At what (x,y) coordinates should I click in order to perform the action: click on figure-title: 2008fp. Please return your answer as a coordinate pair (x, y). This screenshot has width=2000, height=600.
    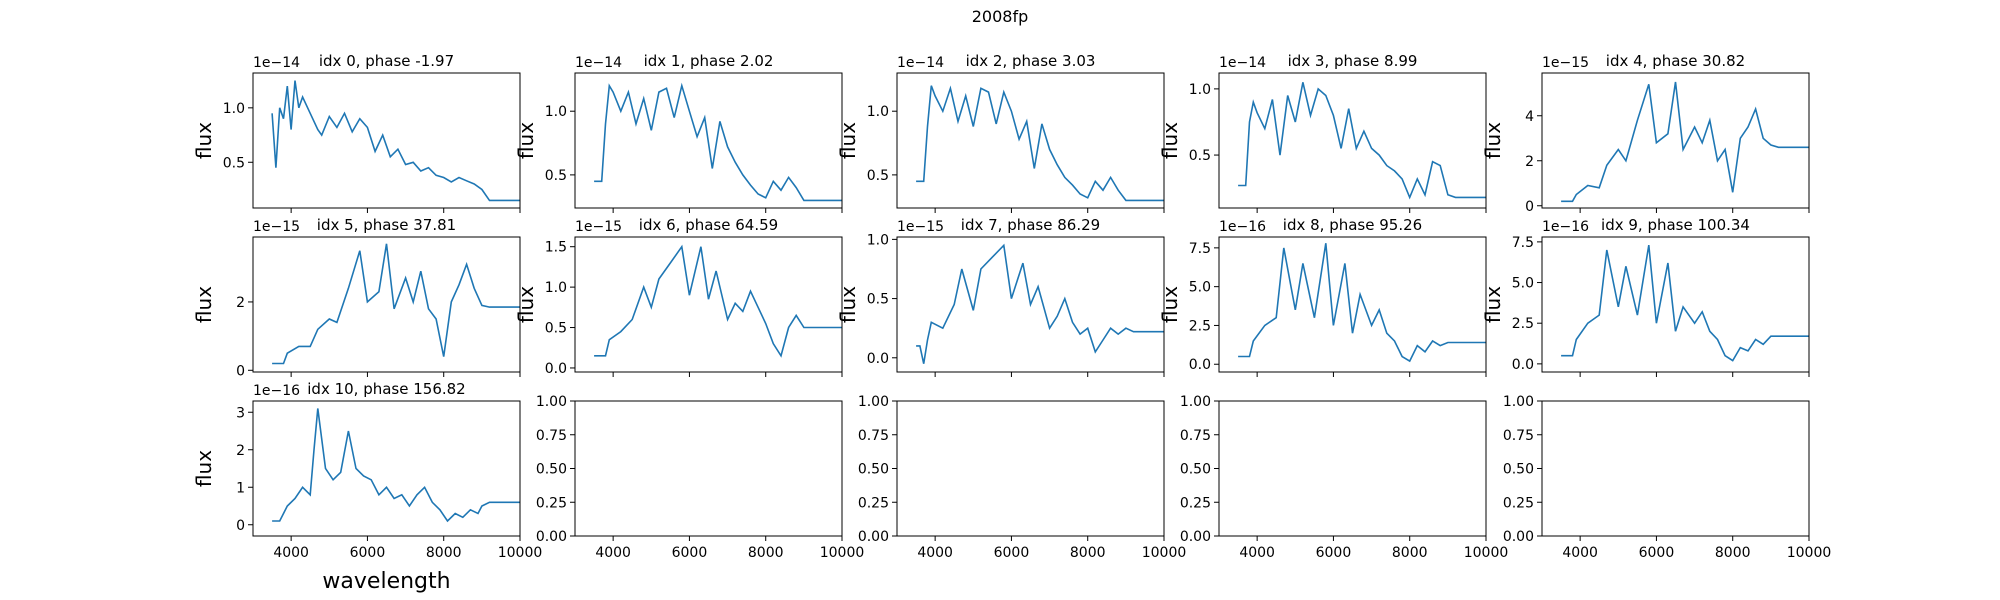
    Looking at the image, I should click on (1000, 16).